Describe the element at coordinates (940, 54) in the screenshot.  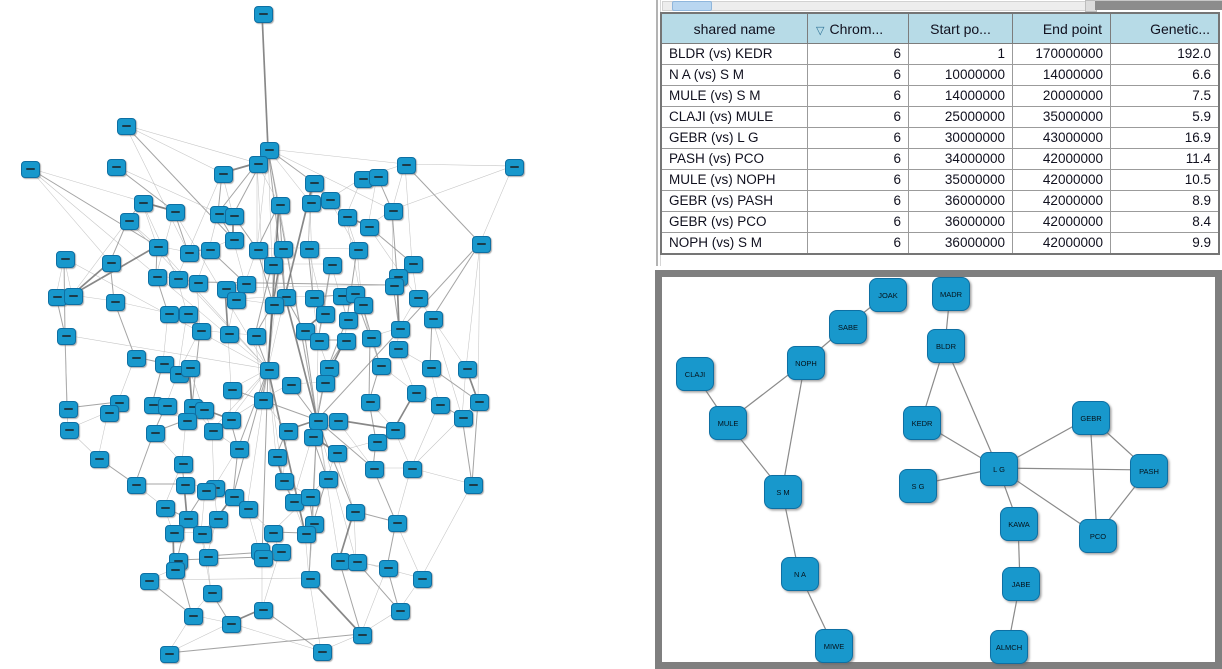
I see `table-row: BLDR (vs) KEDR 6 1 170000000 192.0` at that location.